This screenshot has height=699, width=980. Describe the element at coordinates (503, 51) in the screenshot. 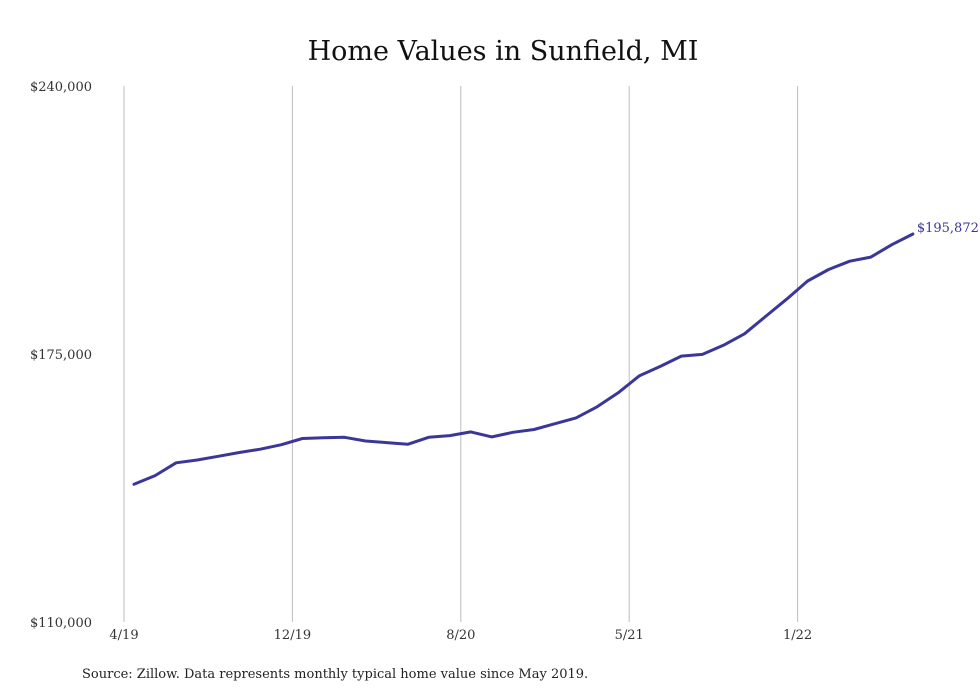

I see `chart-title: Home Values in Sunfield, MI` at that location.